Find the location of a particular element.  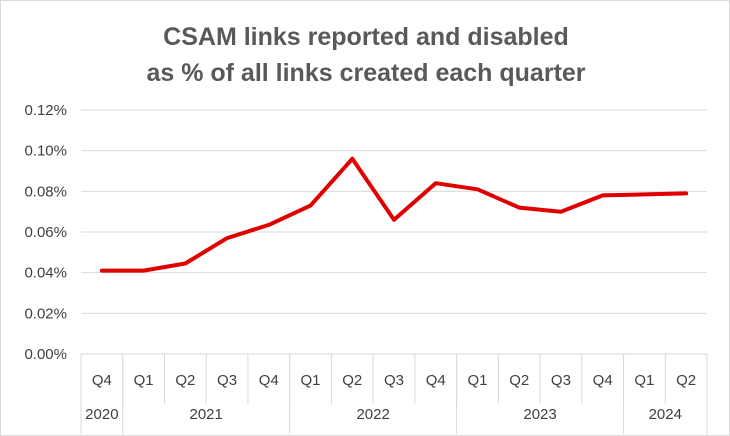

y-tick-label: 0.06% is located at coordinates (45, 232).